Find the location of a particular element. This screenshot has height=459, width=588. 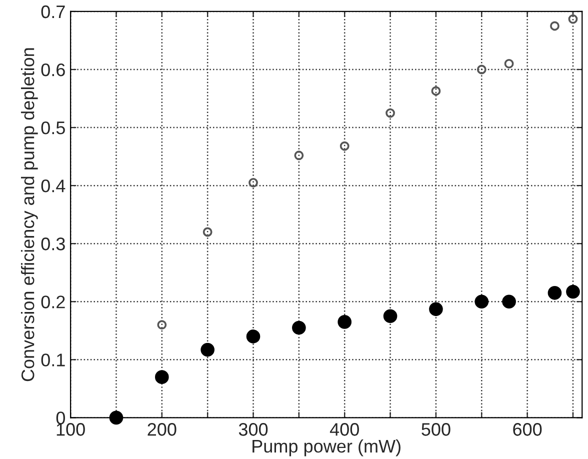

x-tick-label: 400 is located at coordinates (344, 429).